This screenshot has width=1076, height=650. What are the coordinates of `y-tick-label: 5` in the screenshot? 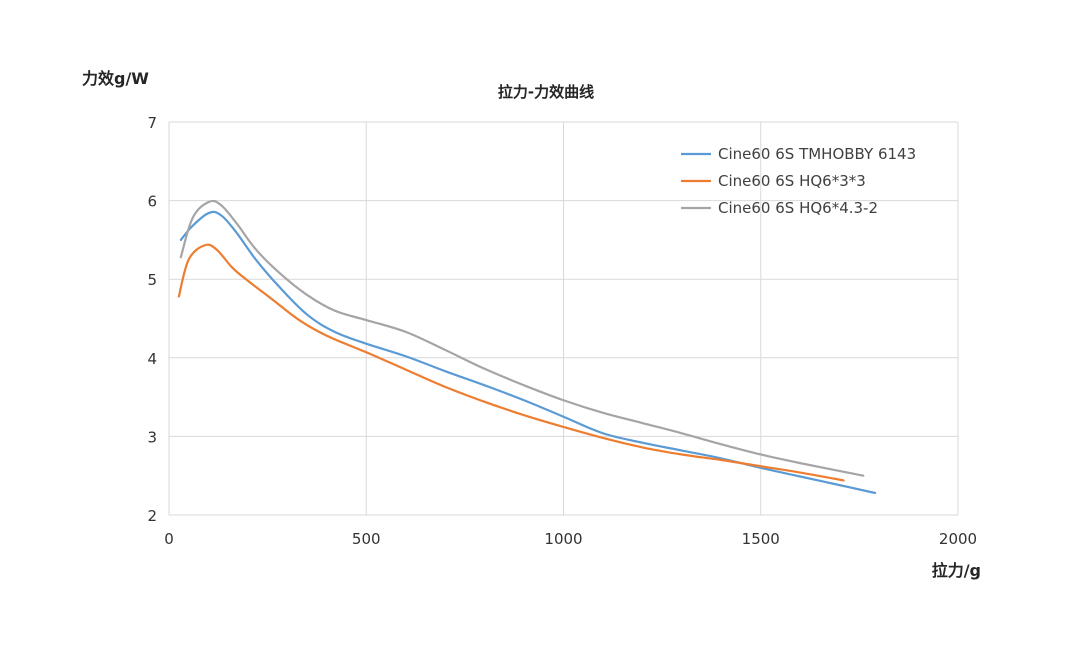 It's located at (152, 280).